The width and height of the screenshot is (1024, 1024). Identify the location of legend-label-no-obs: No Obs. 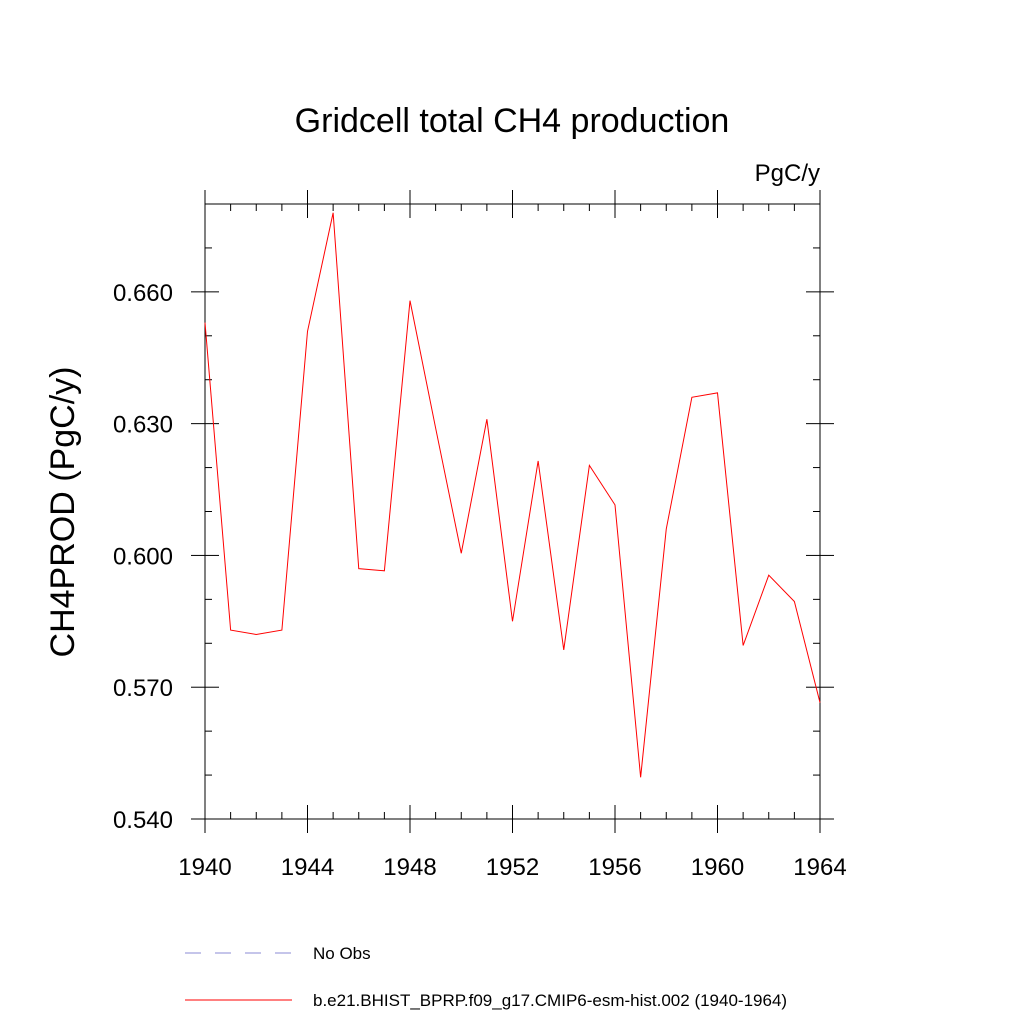
(342, 953).